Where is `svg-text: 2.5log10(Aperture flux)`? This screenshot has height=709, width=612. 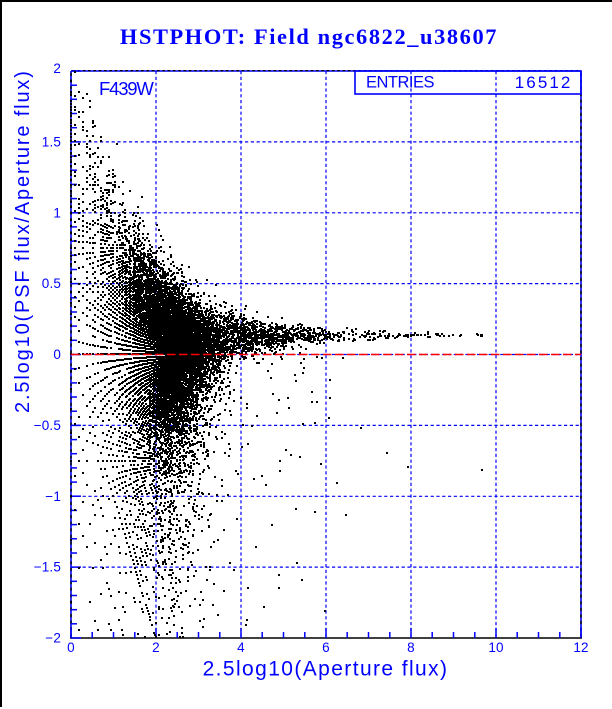
svg-text: 2.5log10(Aperture flux) is located at coordinates (326, 669).